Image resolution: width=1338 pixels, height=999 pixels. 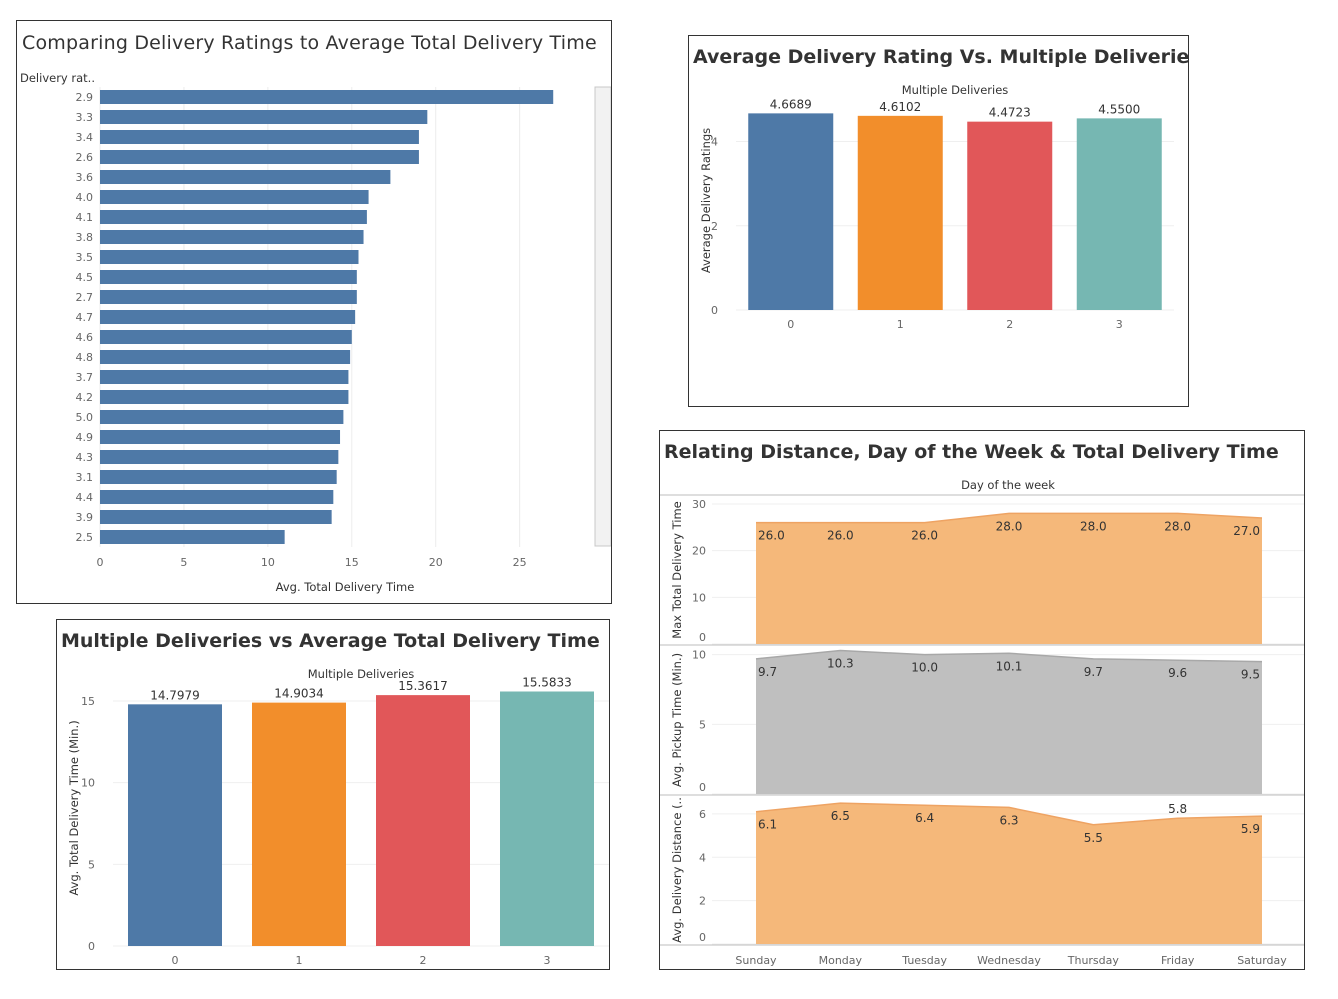 What do you see at coordinates (1093, 838) in the screenshot?
I see `data-label: 5.5` at bounding box center [1093, 838].